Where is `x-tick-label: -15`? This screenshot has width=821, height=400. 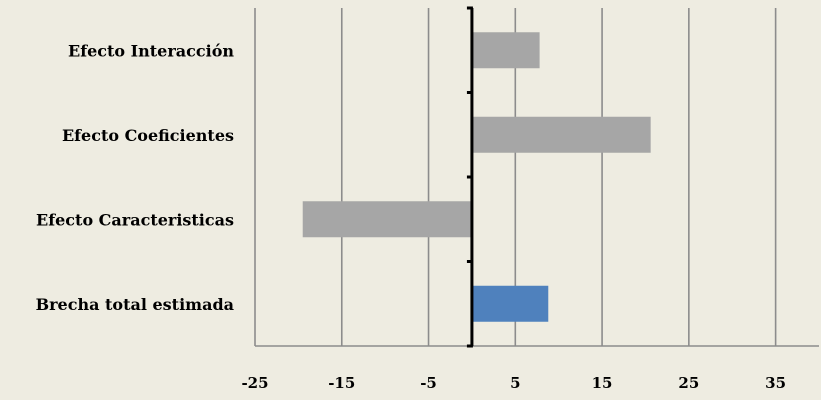
x-tick-label: -15 is located at coordinates (341, 383).